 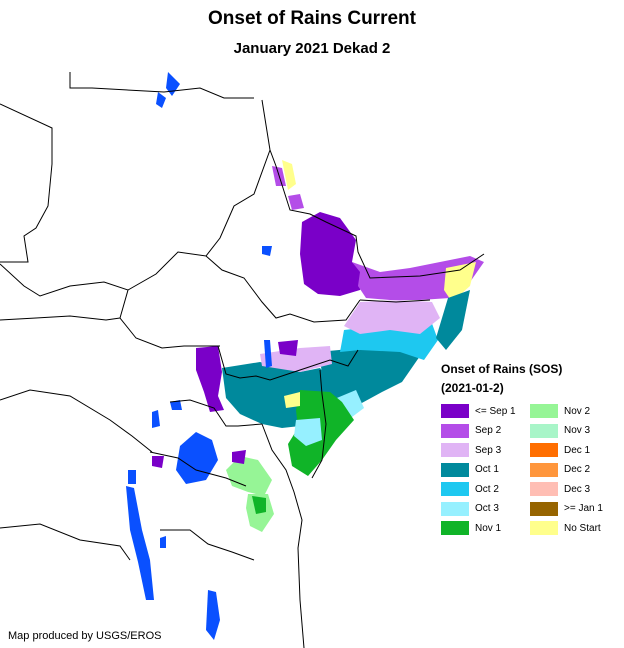 I want to click on legend-item: Dec 2, so click(x=560, y=469).